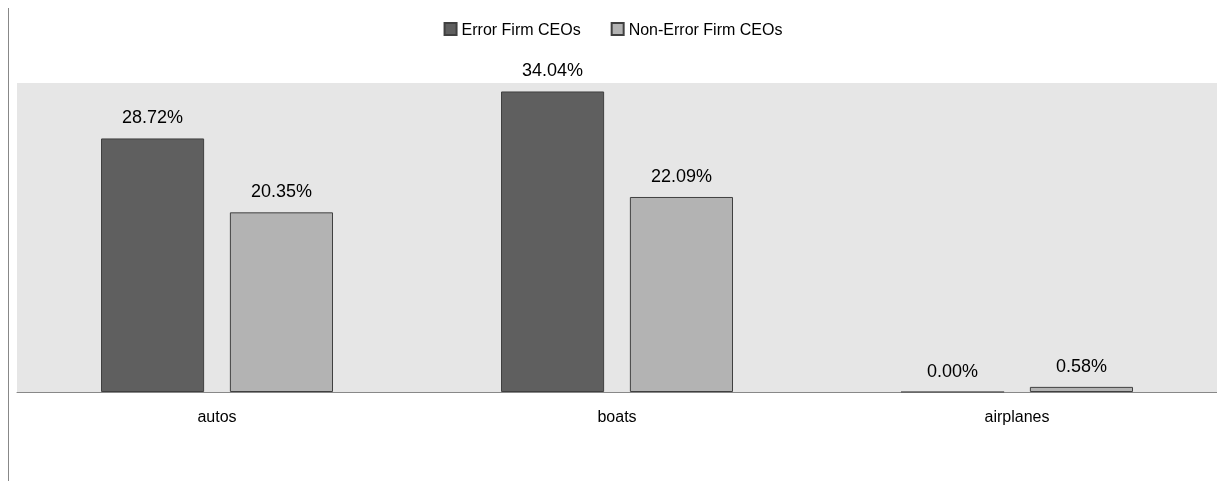  What do you see at coordinates (681, 175) in the screenshot?
I see `data-label: 22.09%` at bounding box center [681, 175].